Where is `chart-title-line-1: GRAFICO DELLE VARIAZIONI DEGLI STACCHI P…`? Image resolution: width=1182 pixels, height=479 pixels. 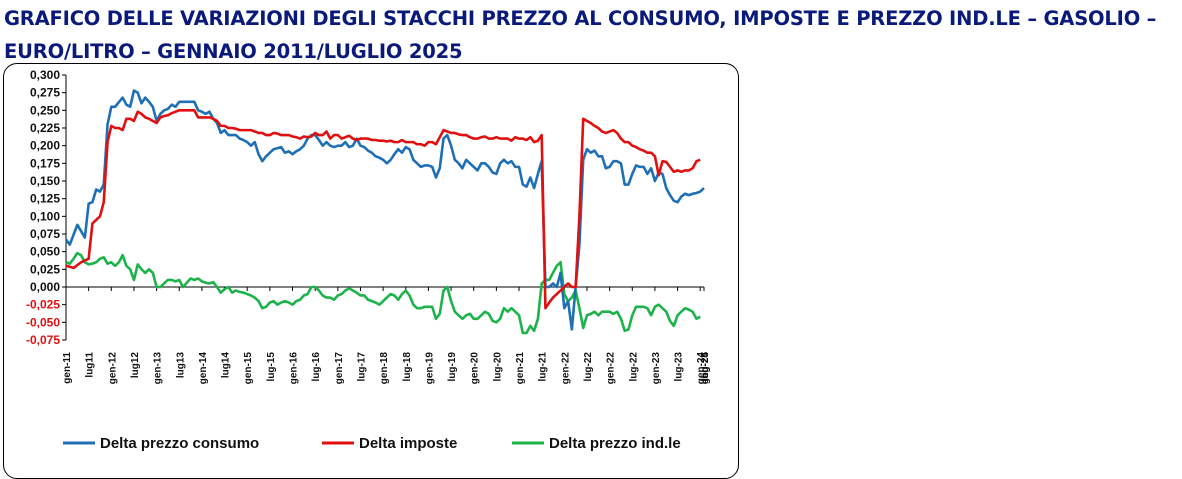
chart-title-line-1: GRAFICO DELLE VARIAZIONI DEGLI STACCHI P… is located at coordinates (580, 18).